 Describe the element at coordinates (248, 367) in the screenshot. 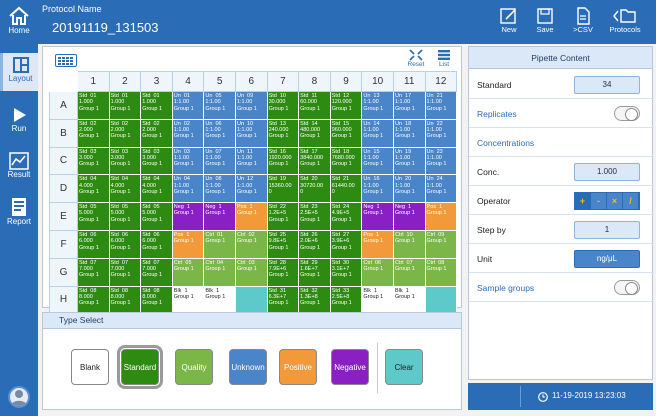

I see `type-unknown-button: Unknown` at that location.